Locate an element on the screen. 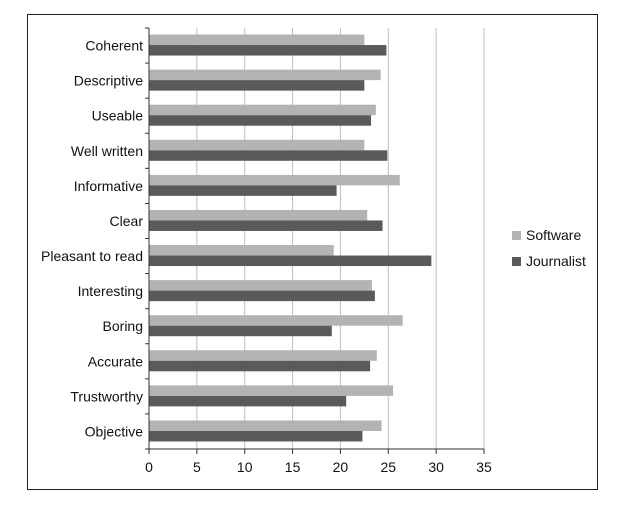 The height and width of the screenshot is (506, 626). x-tick-label: 0 is located at coordinates (149, 467).